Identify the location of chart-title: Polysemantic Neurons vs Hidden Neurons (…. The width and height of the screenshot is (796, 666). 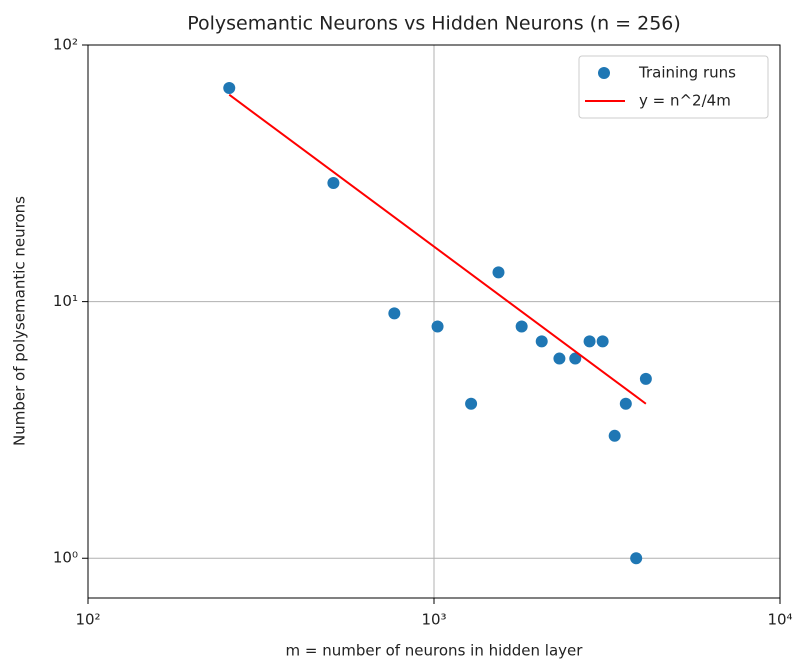
(434, 24).